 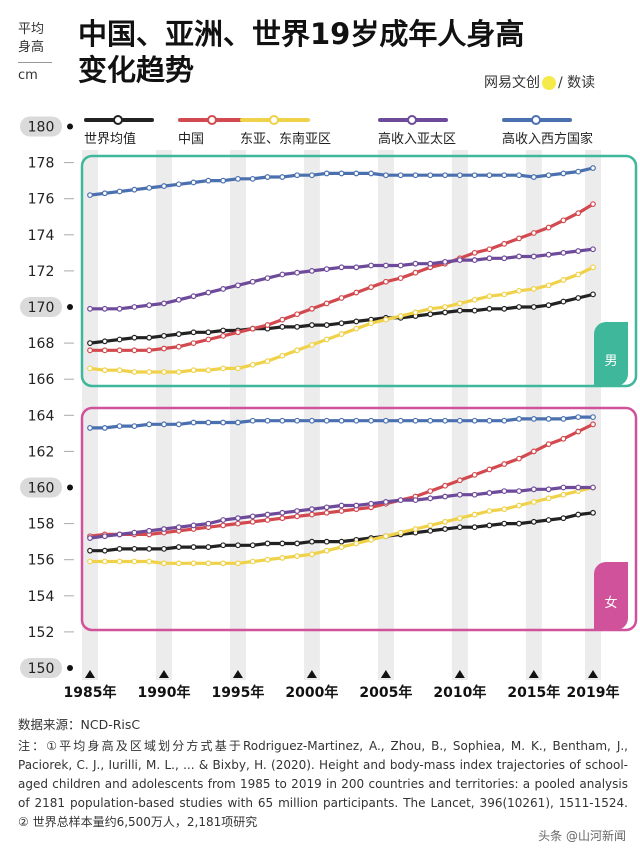 I want to click on series-point-9-1997, so click(x=267, y=420).